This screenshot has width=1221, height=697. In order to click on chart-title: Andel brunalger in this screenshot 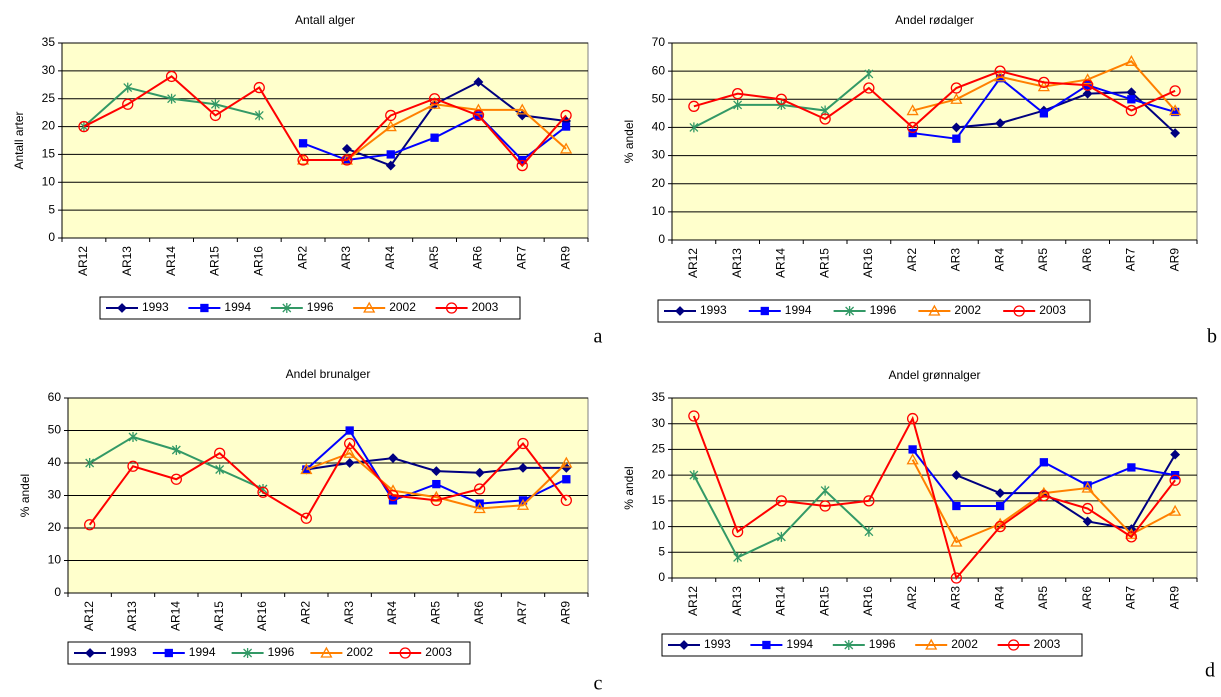, I will do `click(328, 374)`.